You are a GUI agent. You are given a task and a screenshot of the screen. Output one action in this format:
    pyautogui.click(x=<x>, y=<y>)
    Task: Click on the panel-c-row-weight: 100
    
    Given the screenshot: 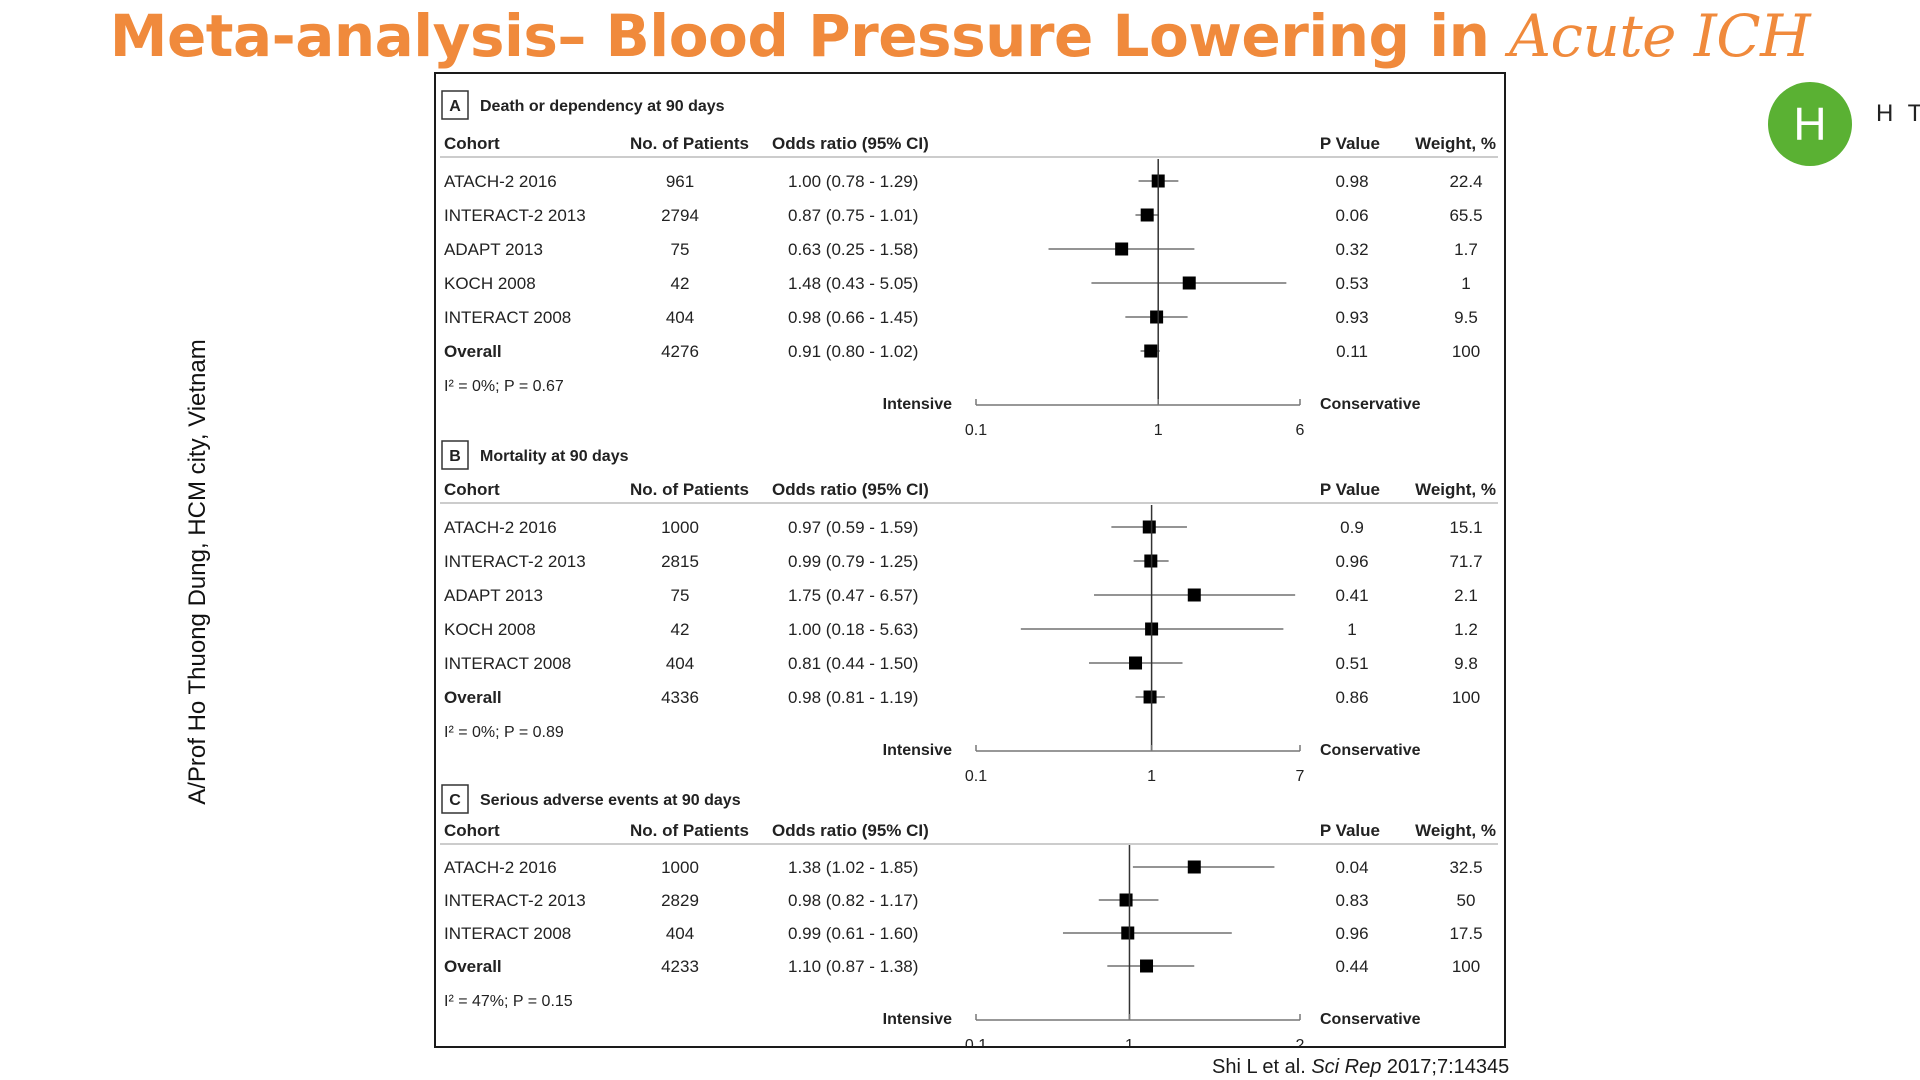 What is the action you would take?
    pyautogui.click(x=1466, y=966)
    